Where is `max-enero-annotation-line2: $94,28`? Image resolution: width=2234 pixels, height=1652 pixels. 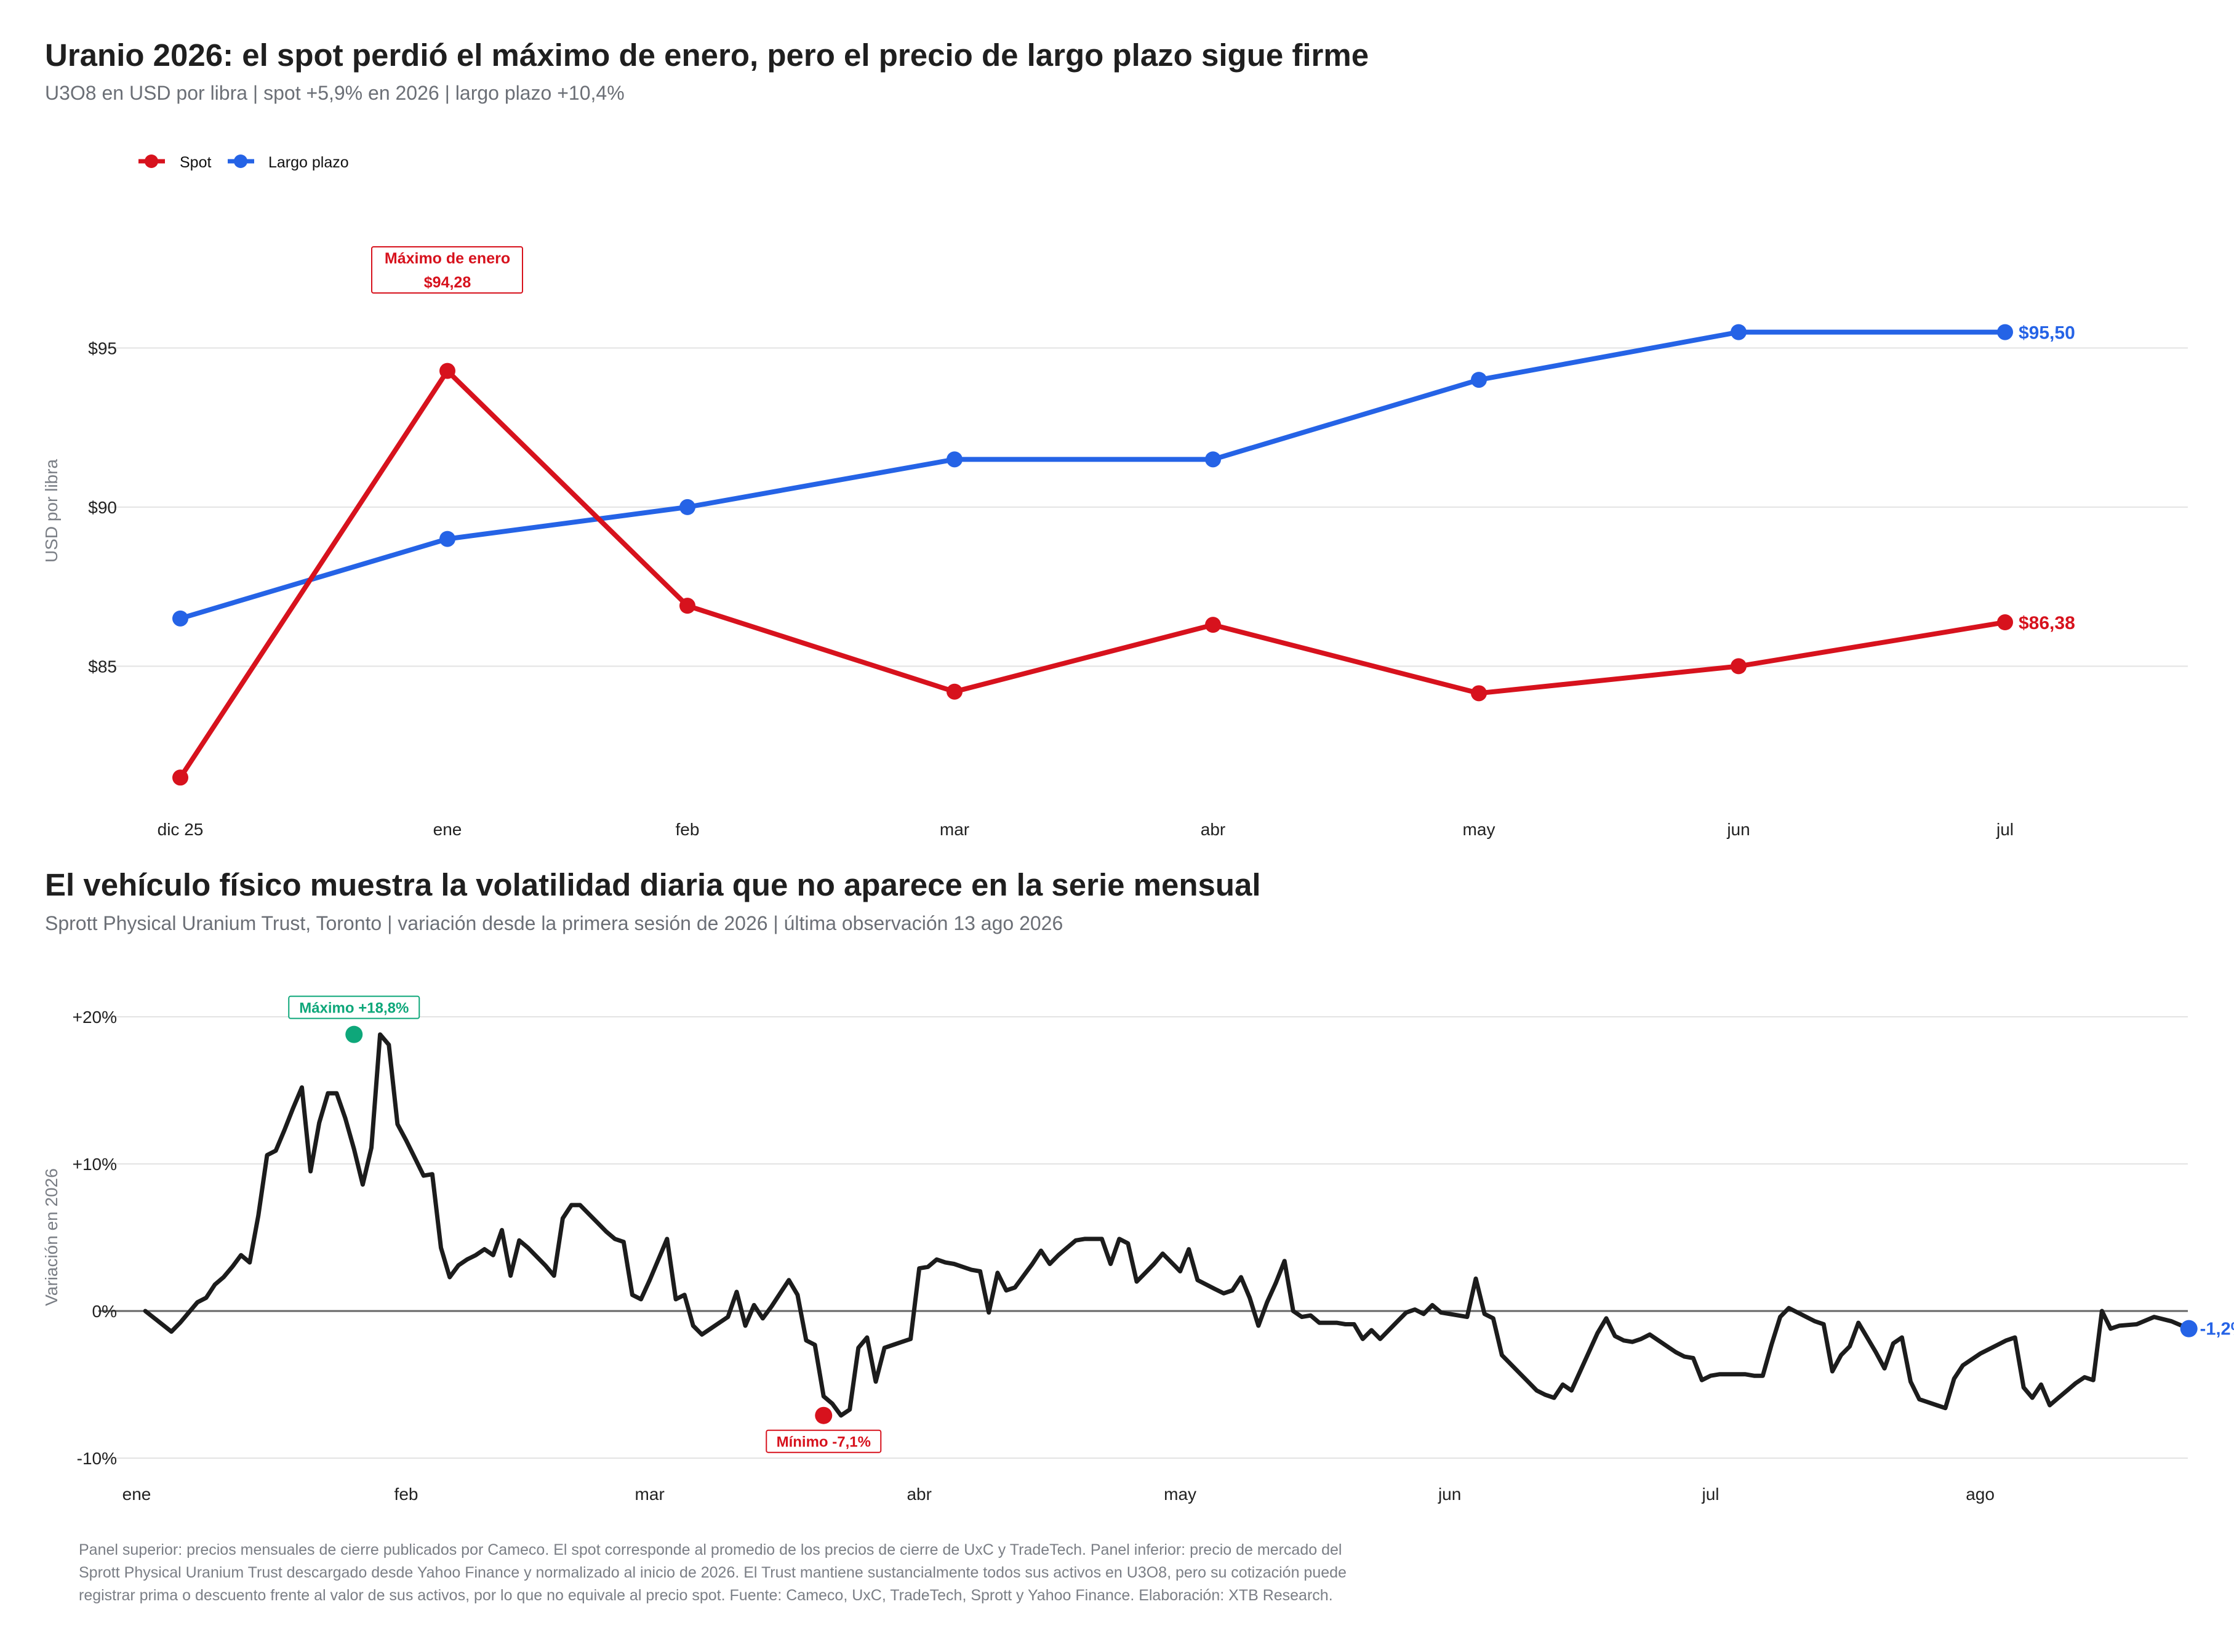
max-enero-annotation-line2: $94,28 is located at coordinates (447, 282).